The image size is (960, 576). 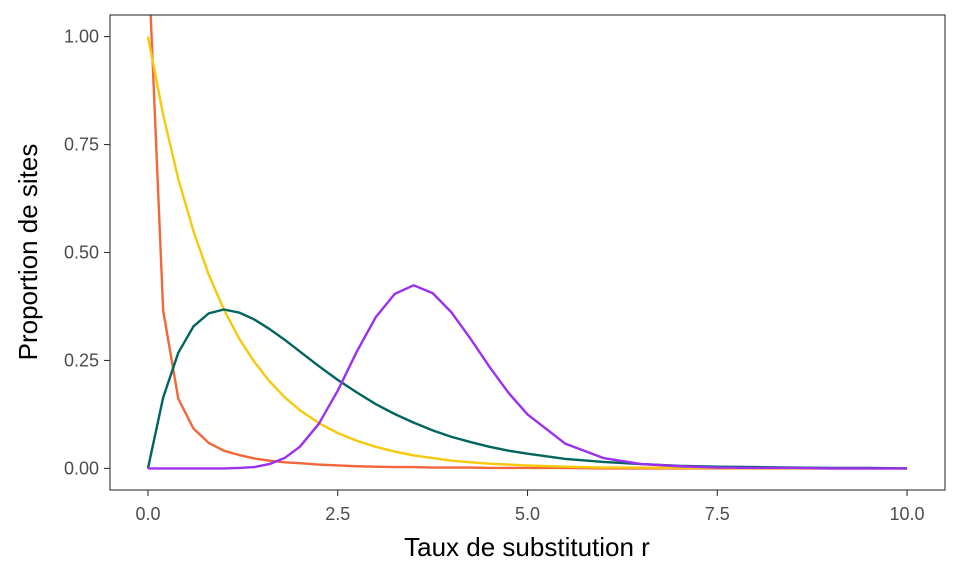 I want to click on y-axis: 0.00 0.25 0.50 0.75 1.00, so click(x=87, y=252).